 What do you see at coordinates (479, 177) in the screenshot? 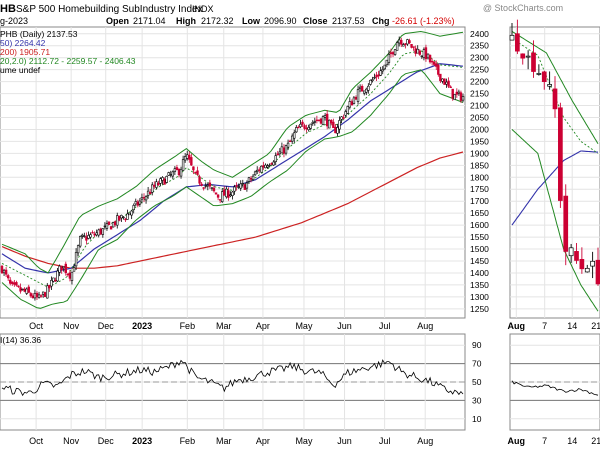
I see `price-y-tick-label: 1800` at bounding box center [479, 177].